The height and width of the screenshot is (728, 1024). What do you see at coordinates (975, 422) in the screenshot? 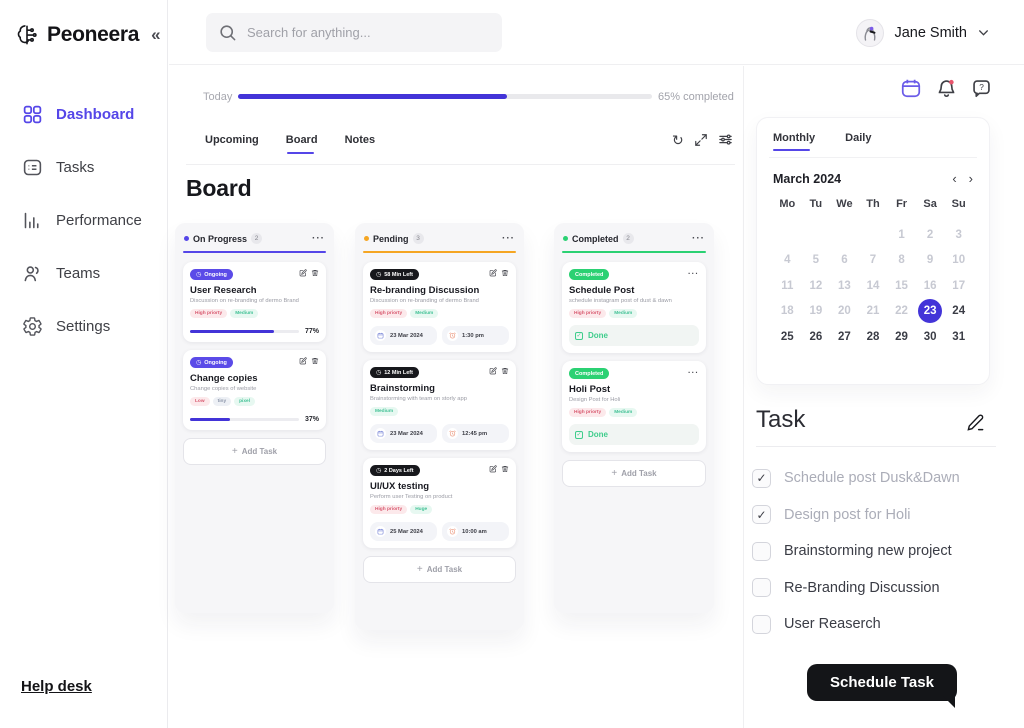
I see `pencil-icon` at bounding box center [975, 422].